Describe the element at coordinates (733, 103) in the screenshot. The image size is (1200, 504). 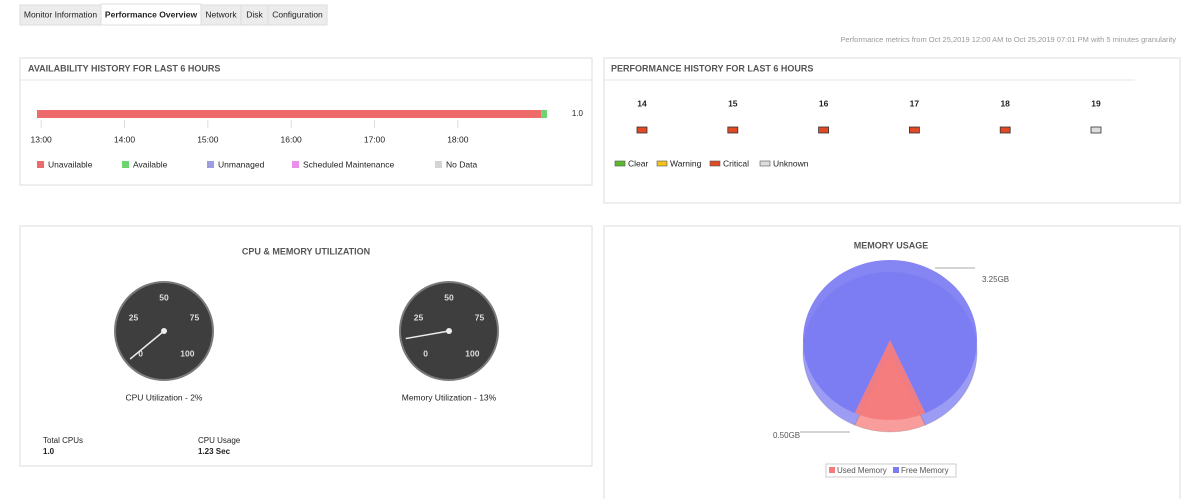
I see `x-tick-label: 15` at that location.